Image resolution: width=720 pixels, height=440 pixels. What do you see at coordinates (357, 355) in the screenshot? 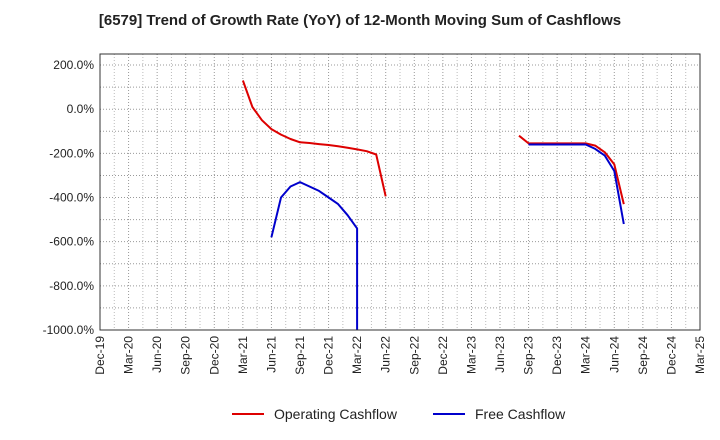
I see `x-tick-label: Mar-22` at bounding box center [357, 355].